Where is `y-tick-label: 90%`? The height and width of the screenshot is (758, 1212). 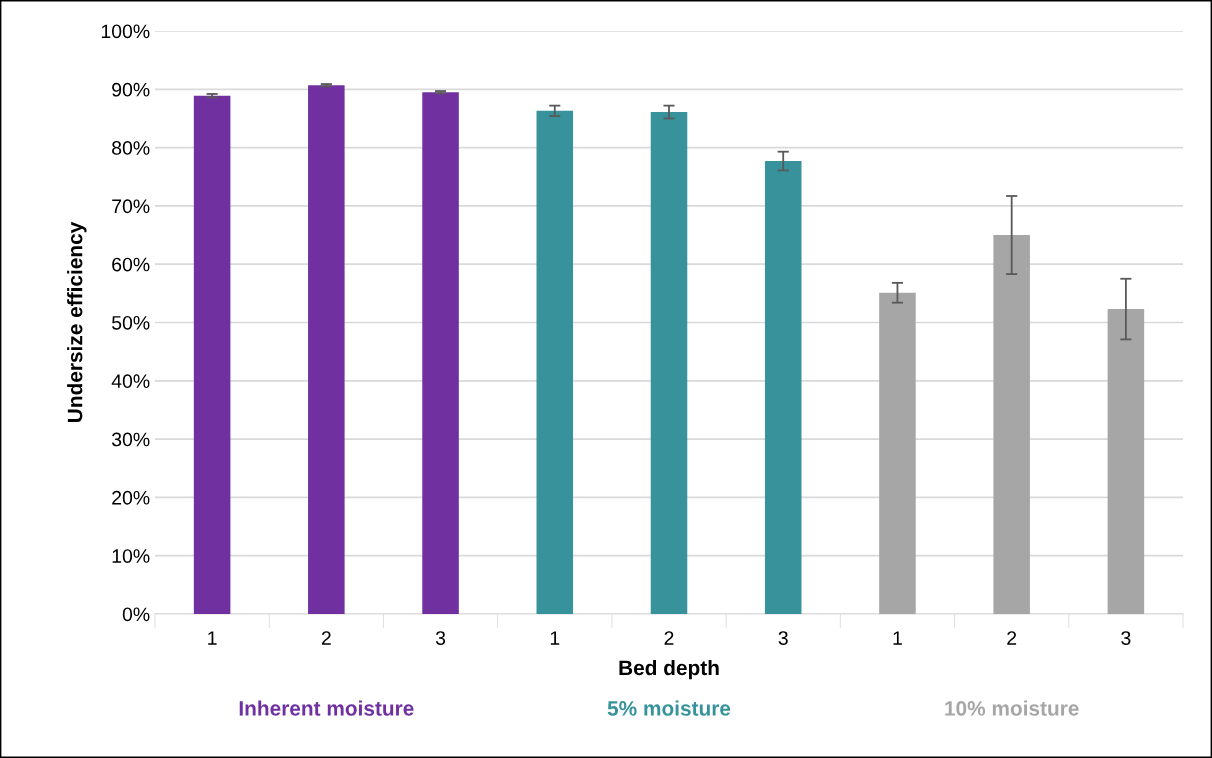
y-tick-label: 90% is located at coordinates (131, 89).